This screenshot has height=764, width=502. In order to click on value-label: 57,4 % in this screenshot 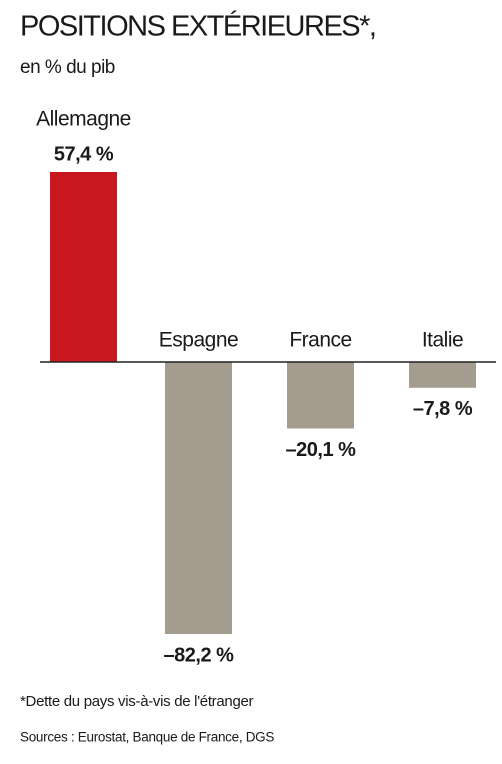, I will do `click(84, 154)`.